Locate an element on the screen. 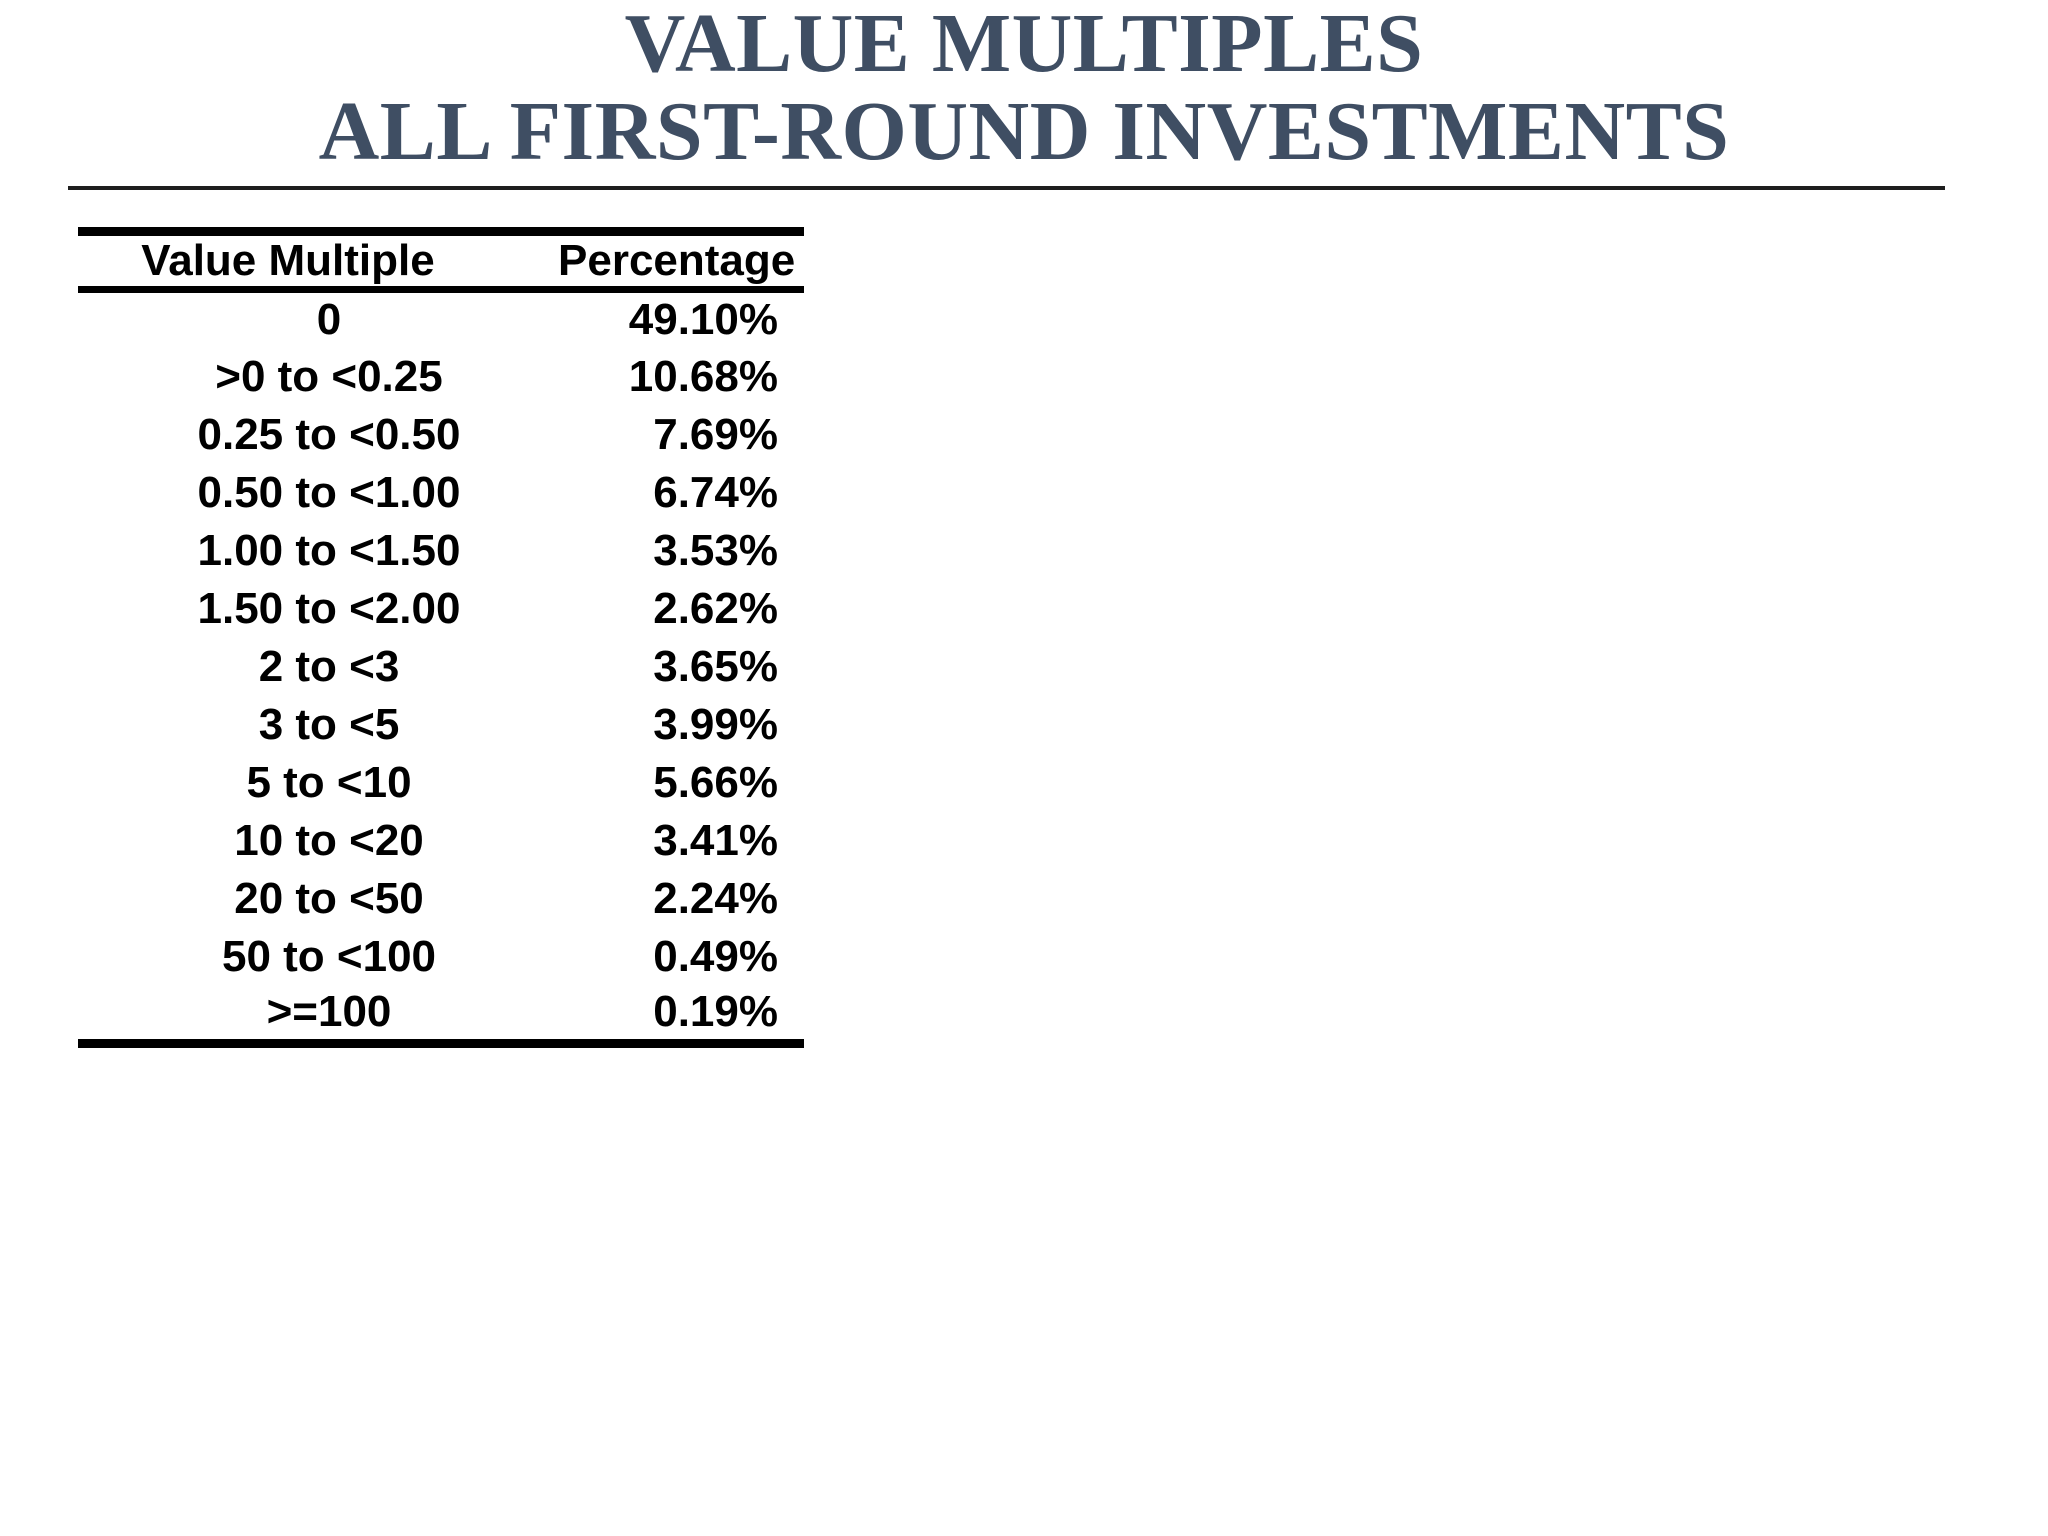  cell-value-multiple: 1.50 to <2.00 is located at coordinates (329, 608).